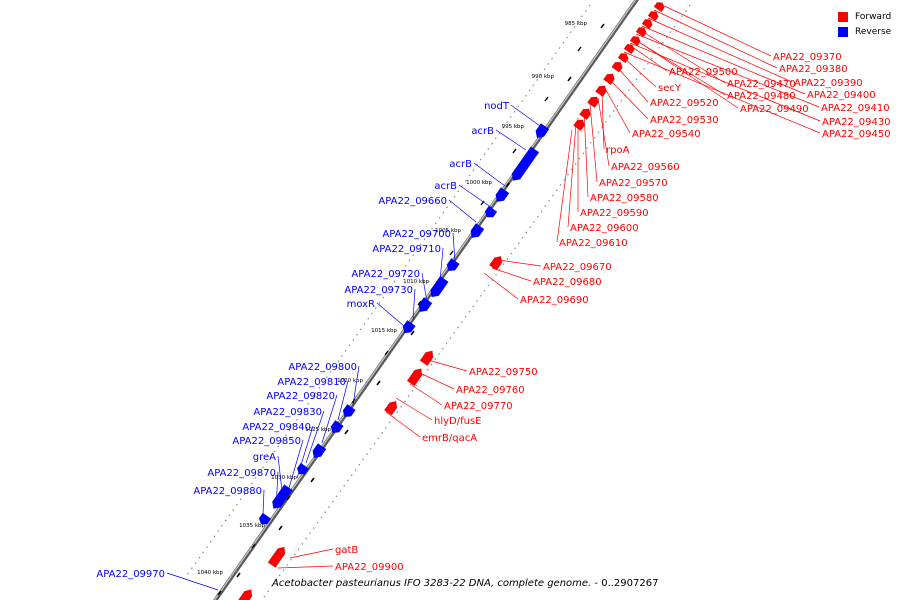  I want to click on reverse-gene-label: greA, so click(264, 457).